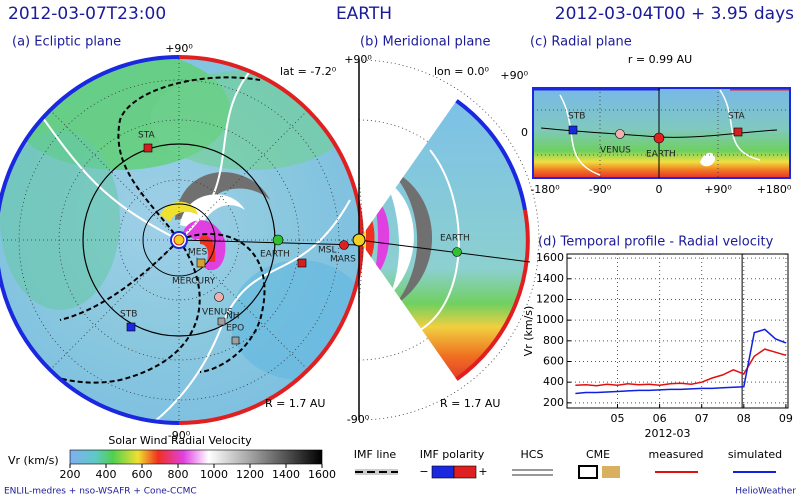 The image size is (800, 499). What do you see at coordinates (286, 474) in the screenshot?
I see `colorbar-tick-label: 1400` at bounding box center [286, 474].